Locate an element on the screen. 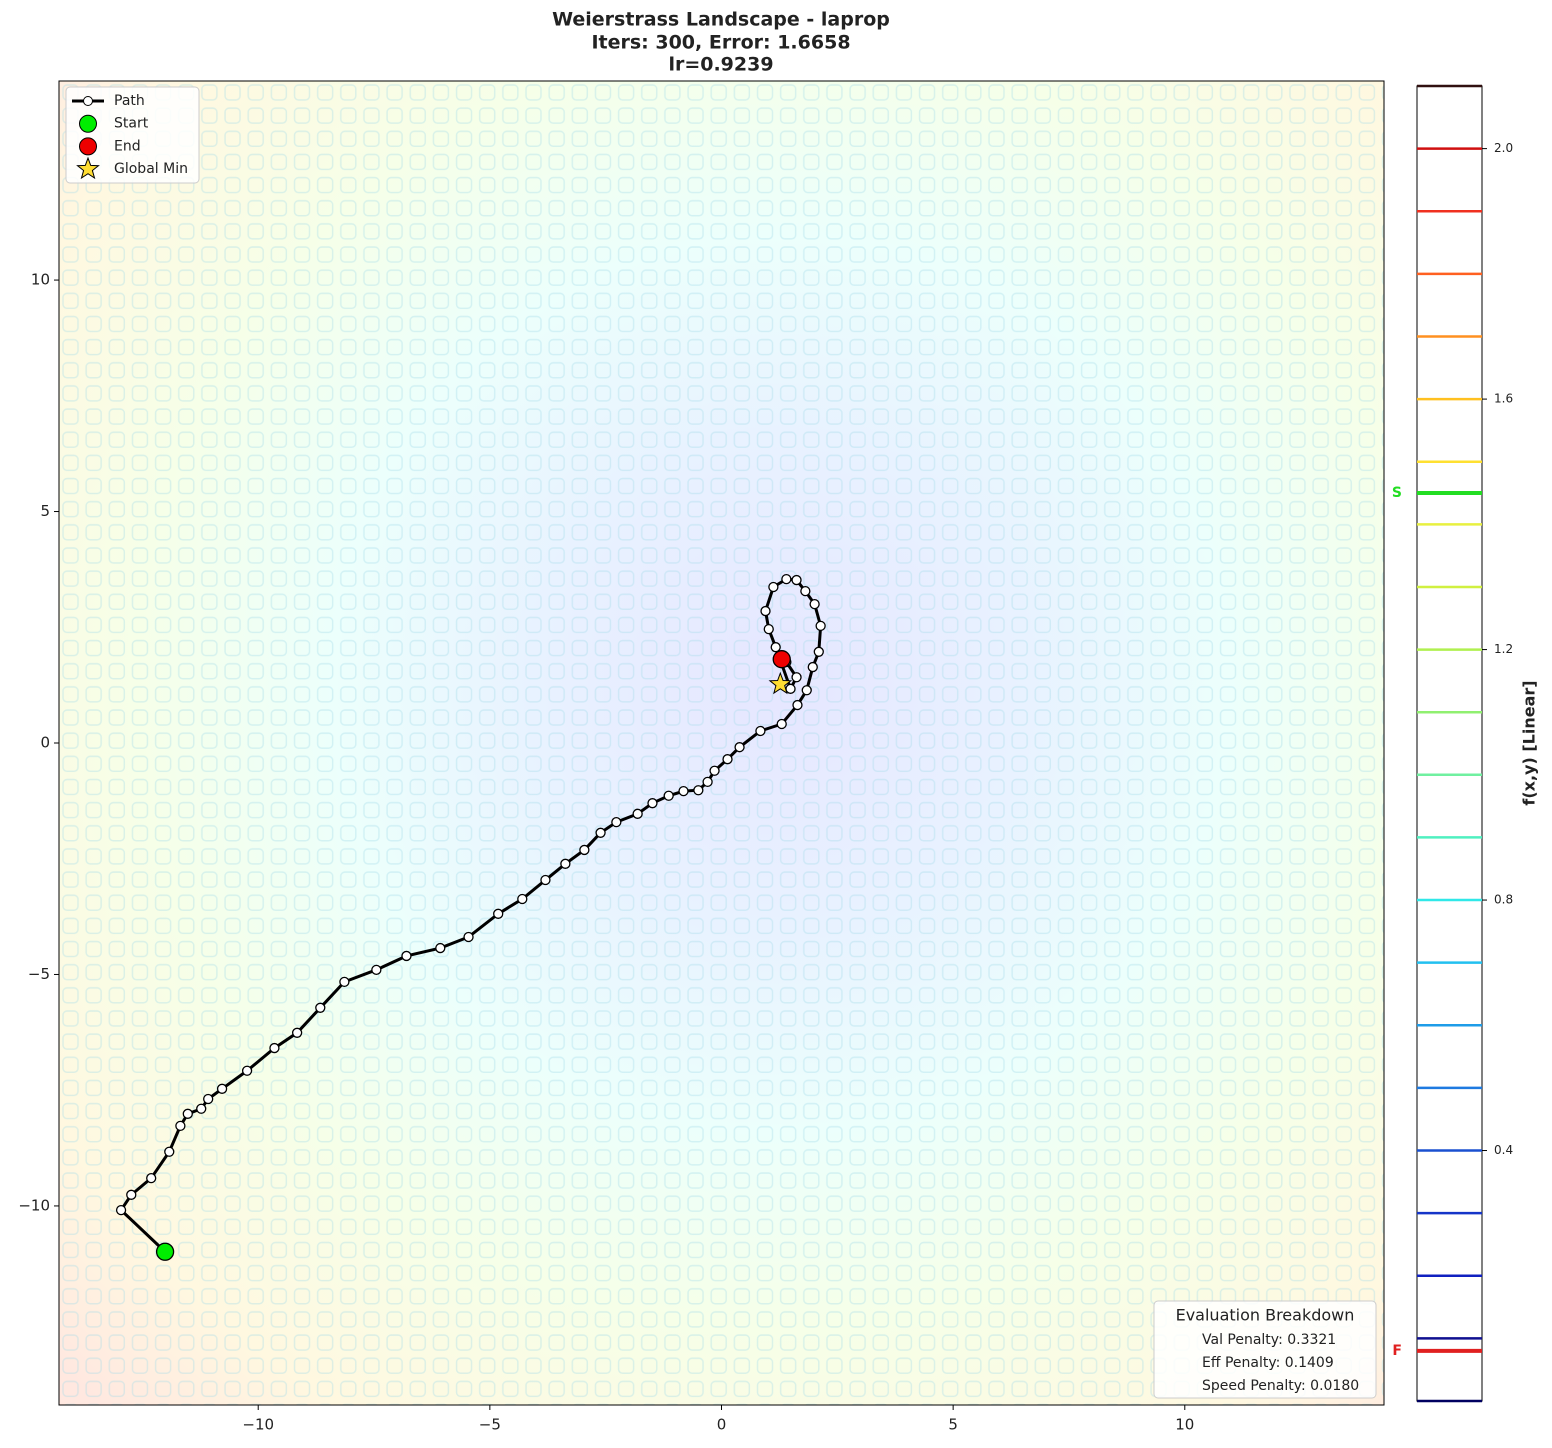  legend-label: End is located at coordinates (127, 146).